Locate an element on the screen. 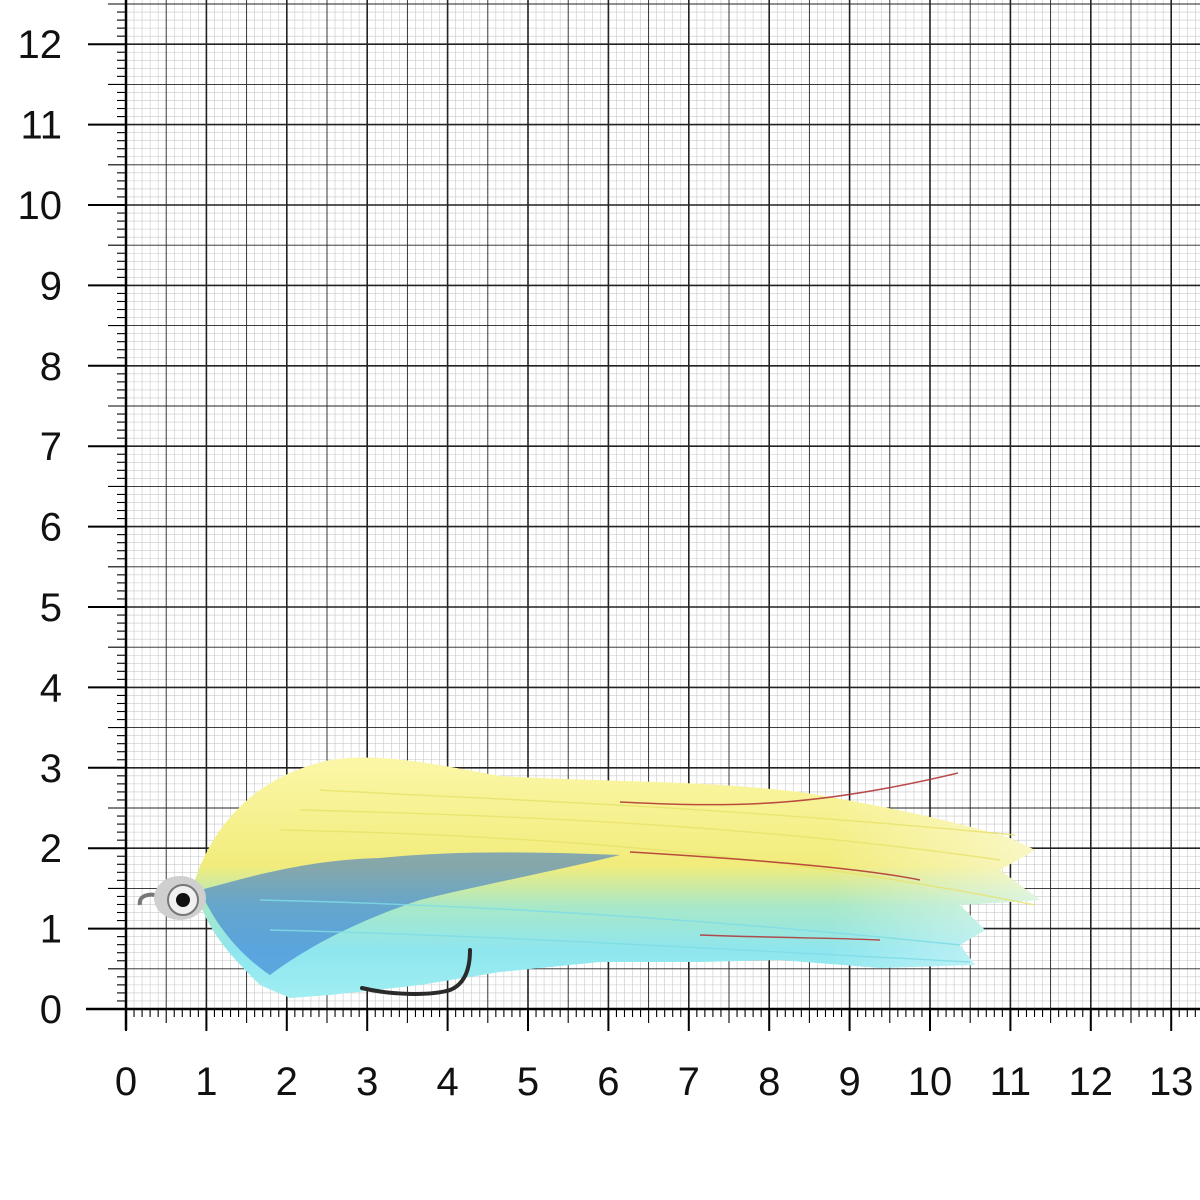 This screenshot has width=1200, height=1200. x-tick-label-10: 10 is located at coordinates (930, 1082).